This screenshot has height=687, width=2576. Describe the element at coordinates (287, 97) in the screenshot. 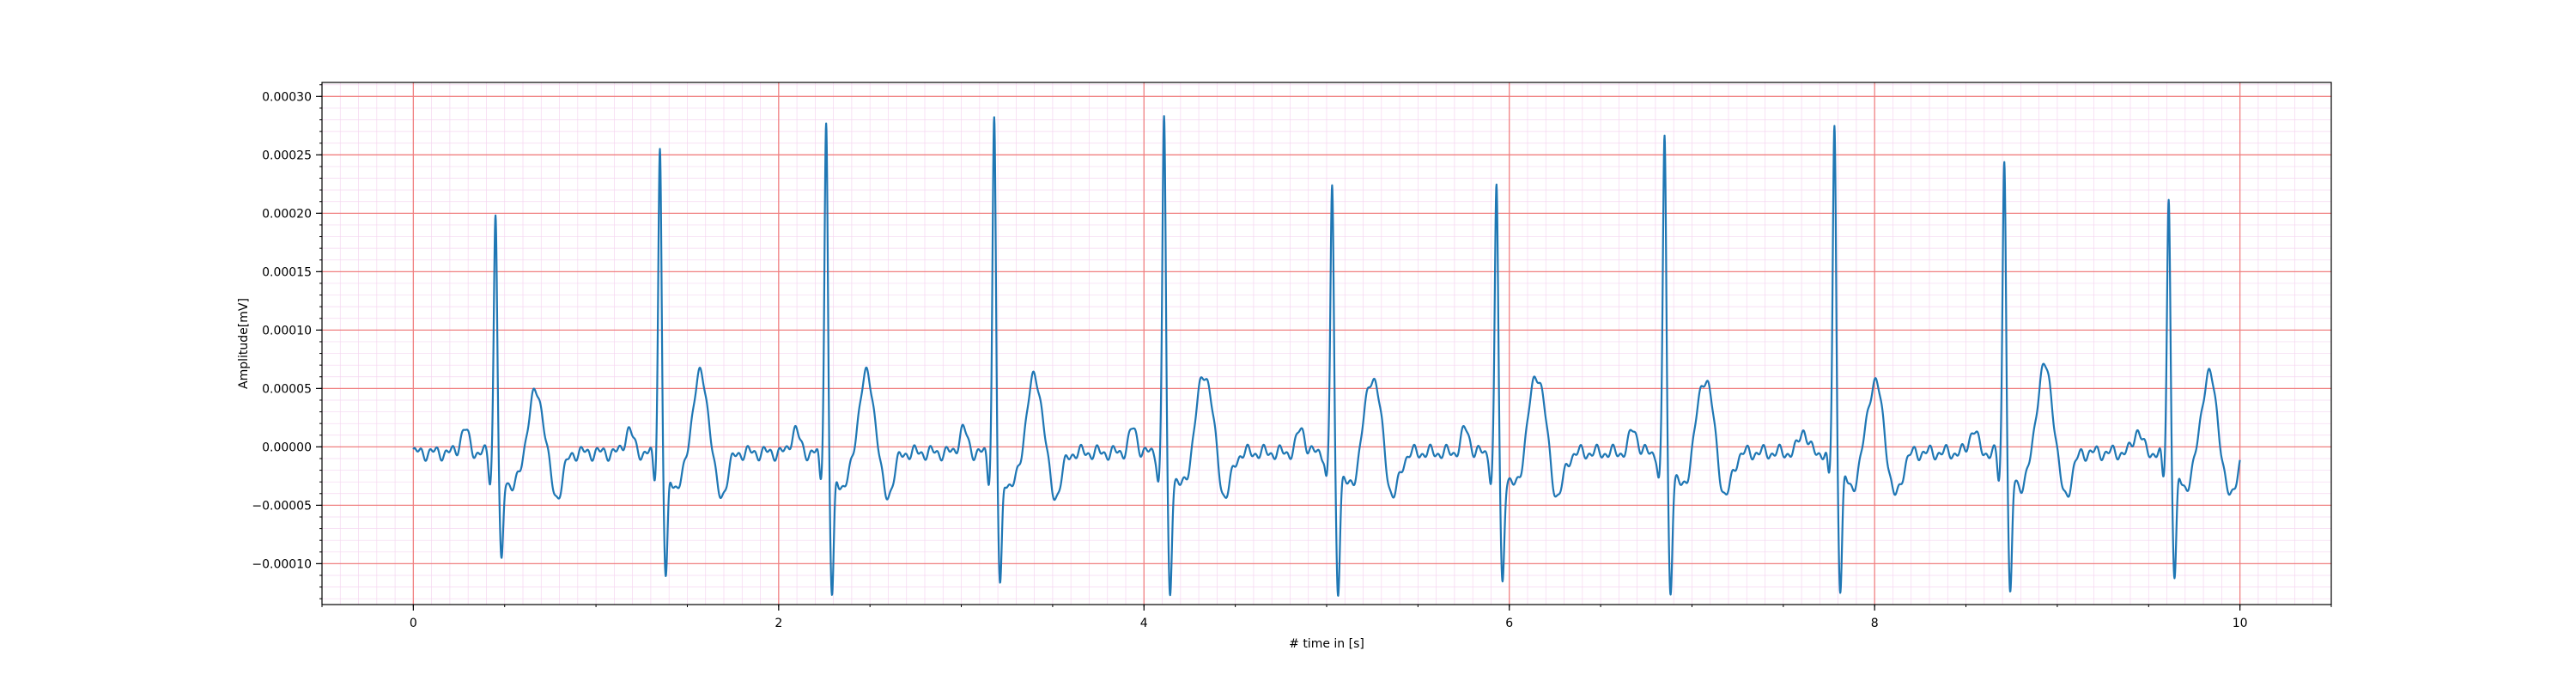

I see `y-tick-label: 0.00030` at that location.